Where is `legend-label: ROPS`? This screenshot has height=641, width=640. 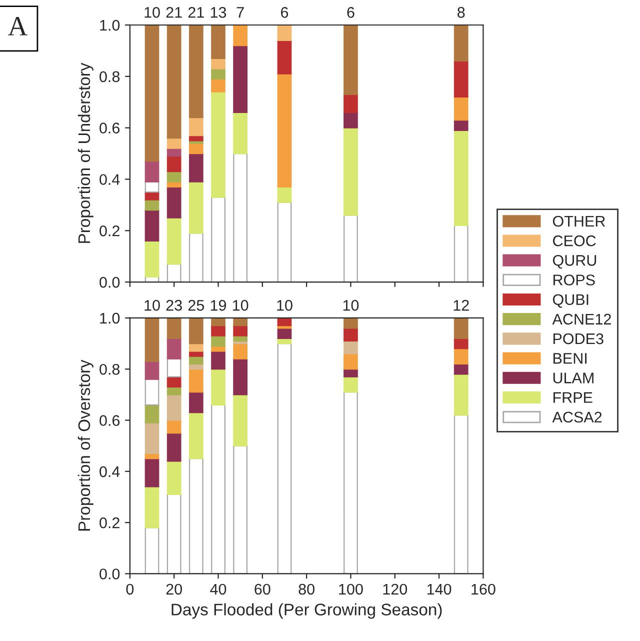
legend-label: ROPS is located at coordinates (574, 280).